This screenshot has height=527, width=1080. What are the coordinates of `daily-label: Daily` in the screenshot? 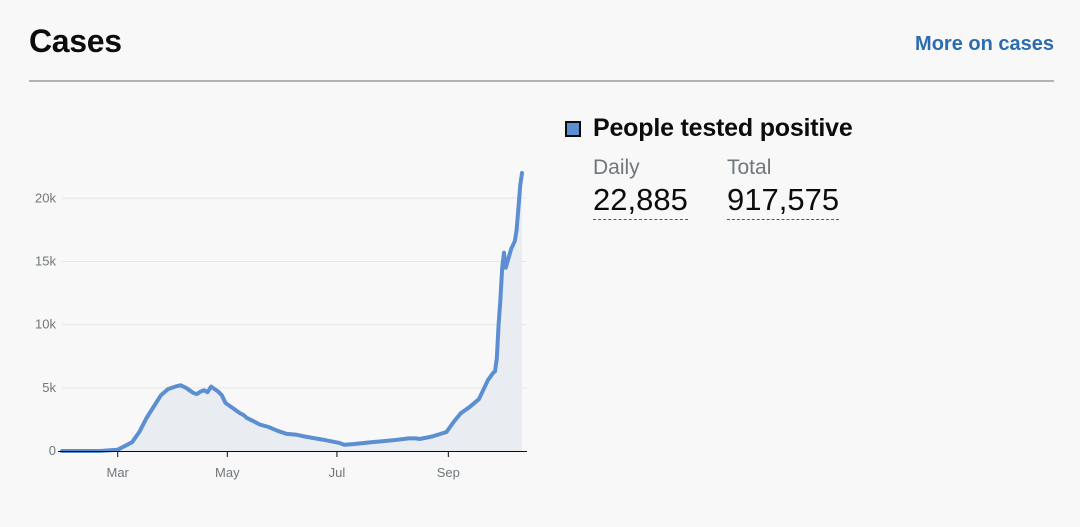 It's located at (616, 167).